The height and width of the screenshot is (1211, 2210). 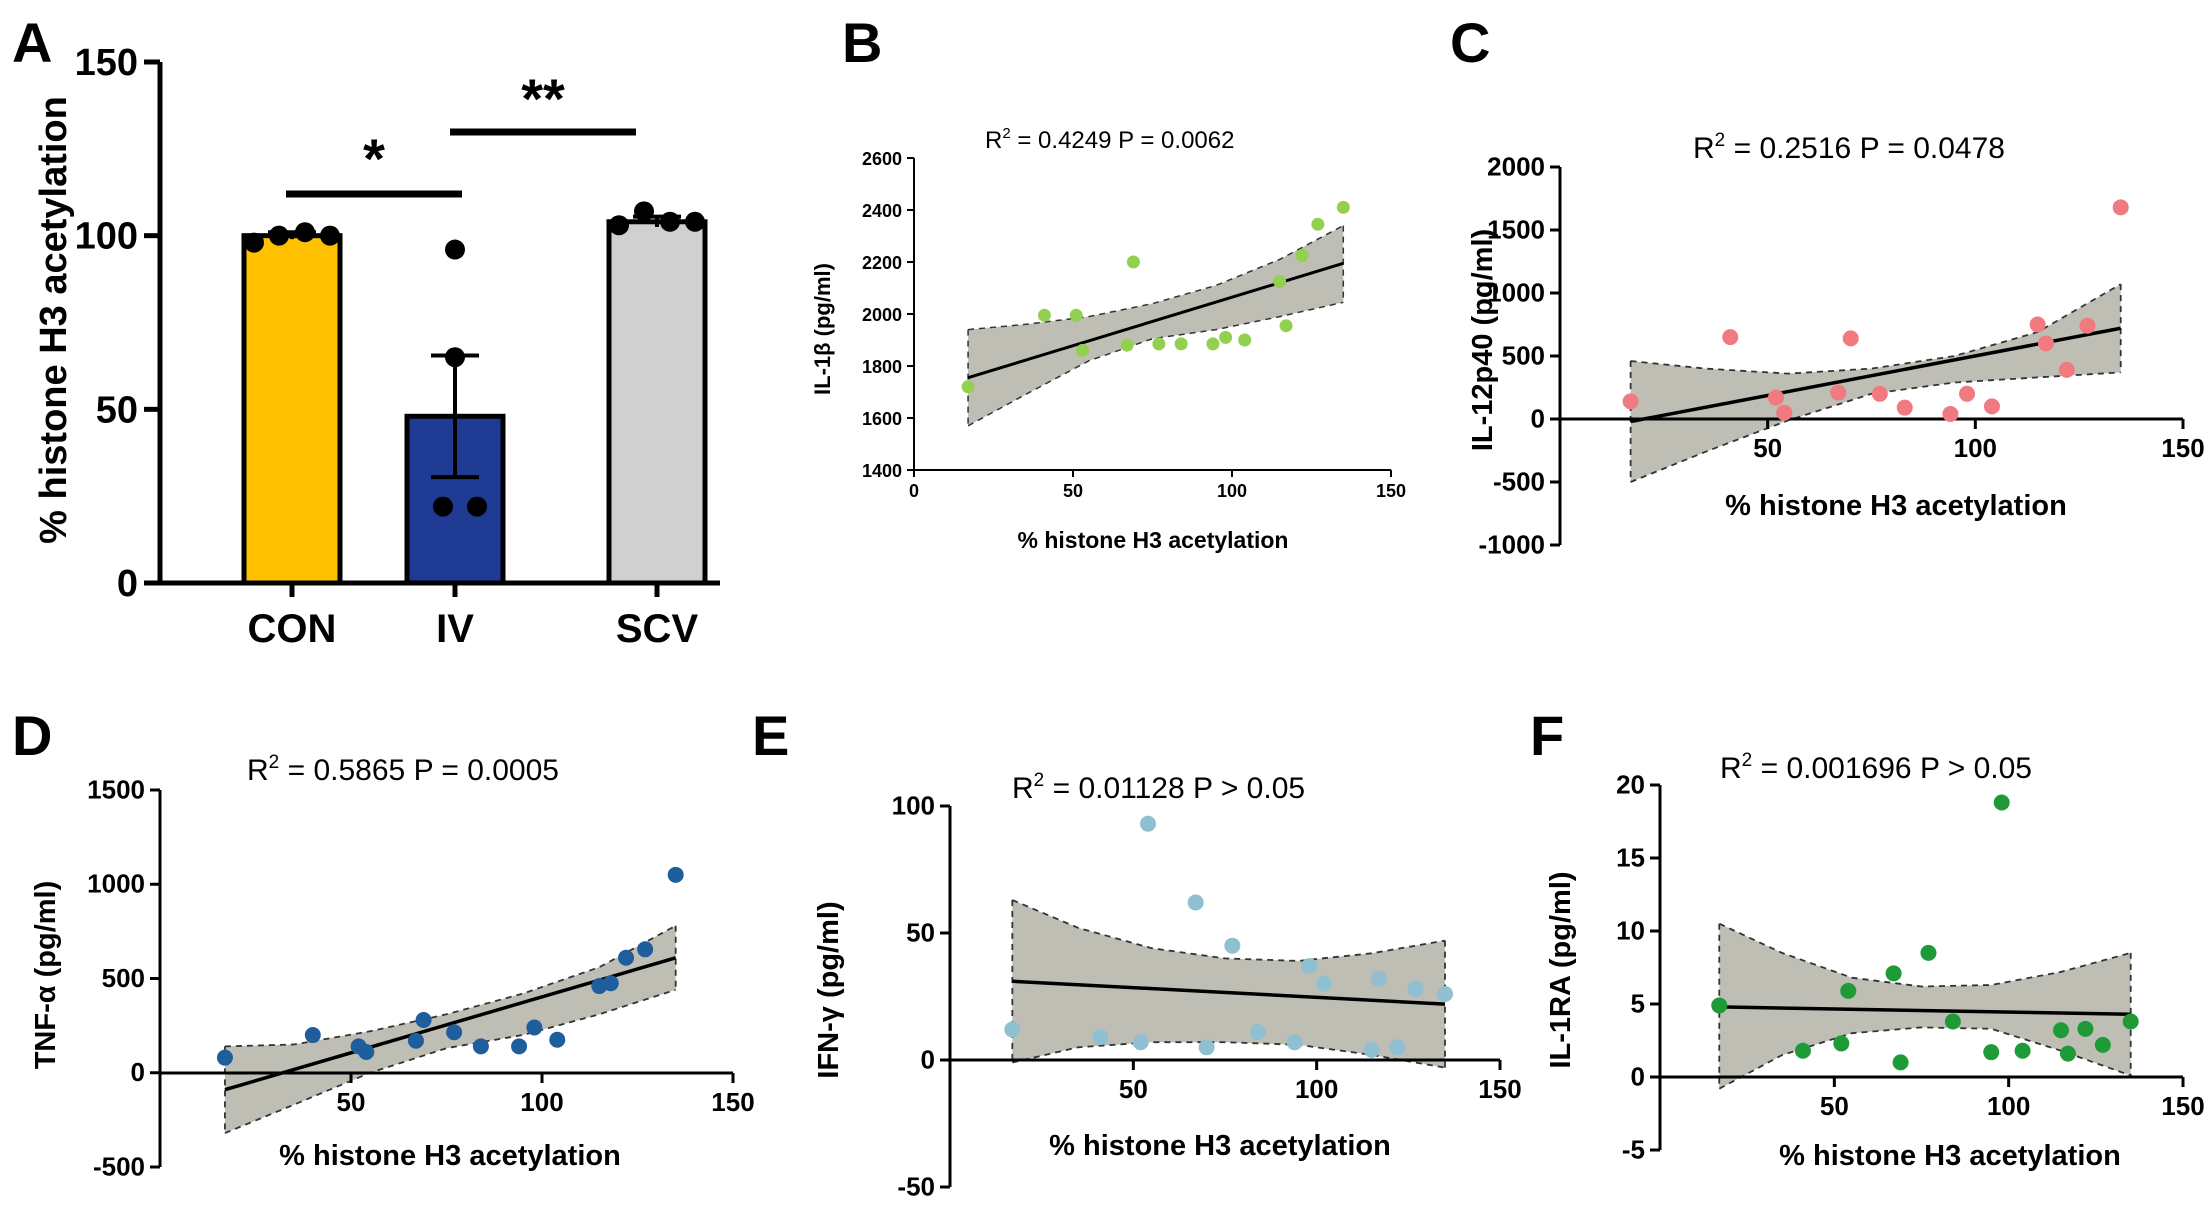 What do you see at coordinates (543, 98) in the screenshot?
I see `significance-label: **` at bounding box center [543, 98].